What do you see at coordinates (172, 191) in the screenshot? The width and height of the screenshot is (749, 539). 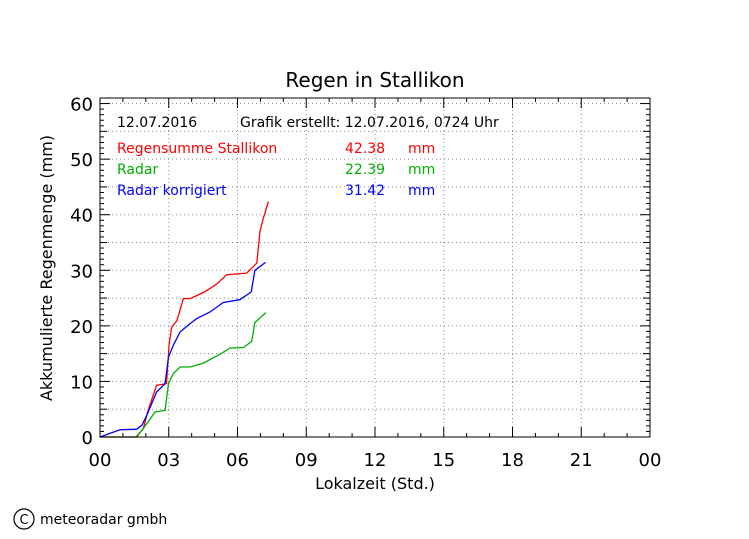 I see `legend-label: Radar korrigiert` at bounding box center [172, 191].